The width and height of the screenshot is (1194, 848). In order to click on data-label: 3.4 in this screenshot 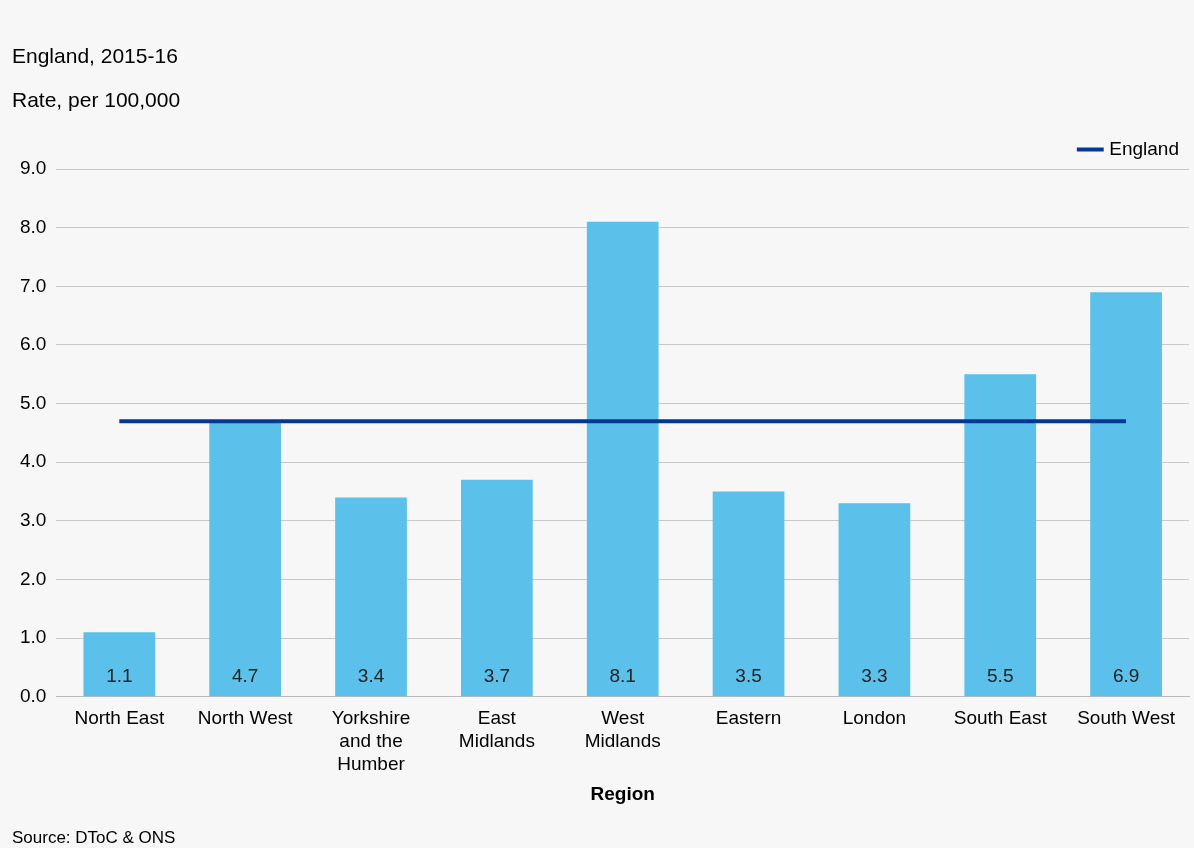, I will do `click(371, 675)`.